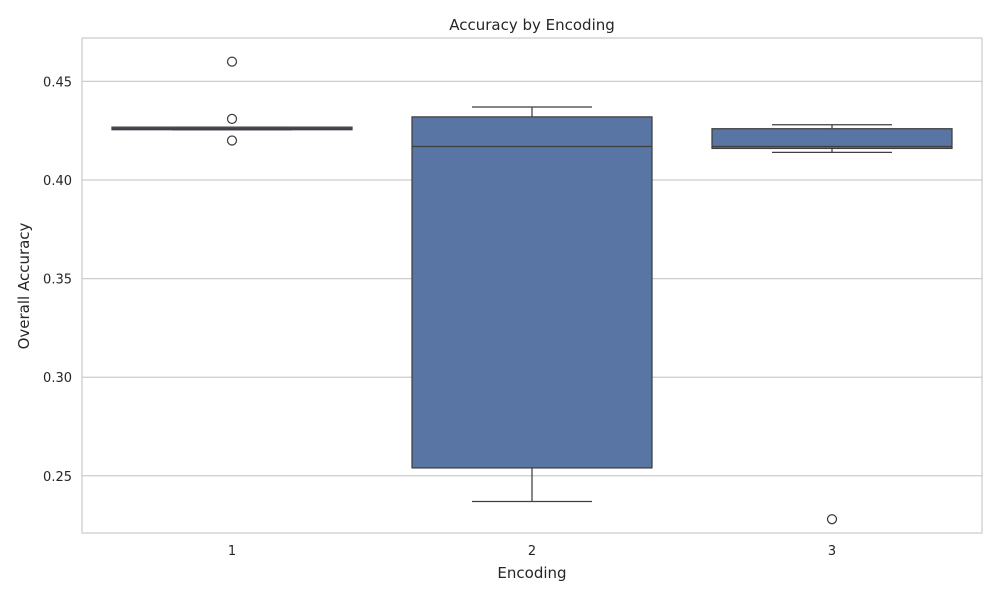 This screenshot has width=1000, height=600. What do you see at coordinates (24, 285) in the screenshot?
I see `y-axis-label: Overall Accuracy` at bounding box center [24, 285].